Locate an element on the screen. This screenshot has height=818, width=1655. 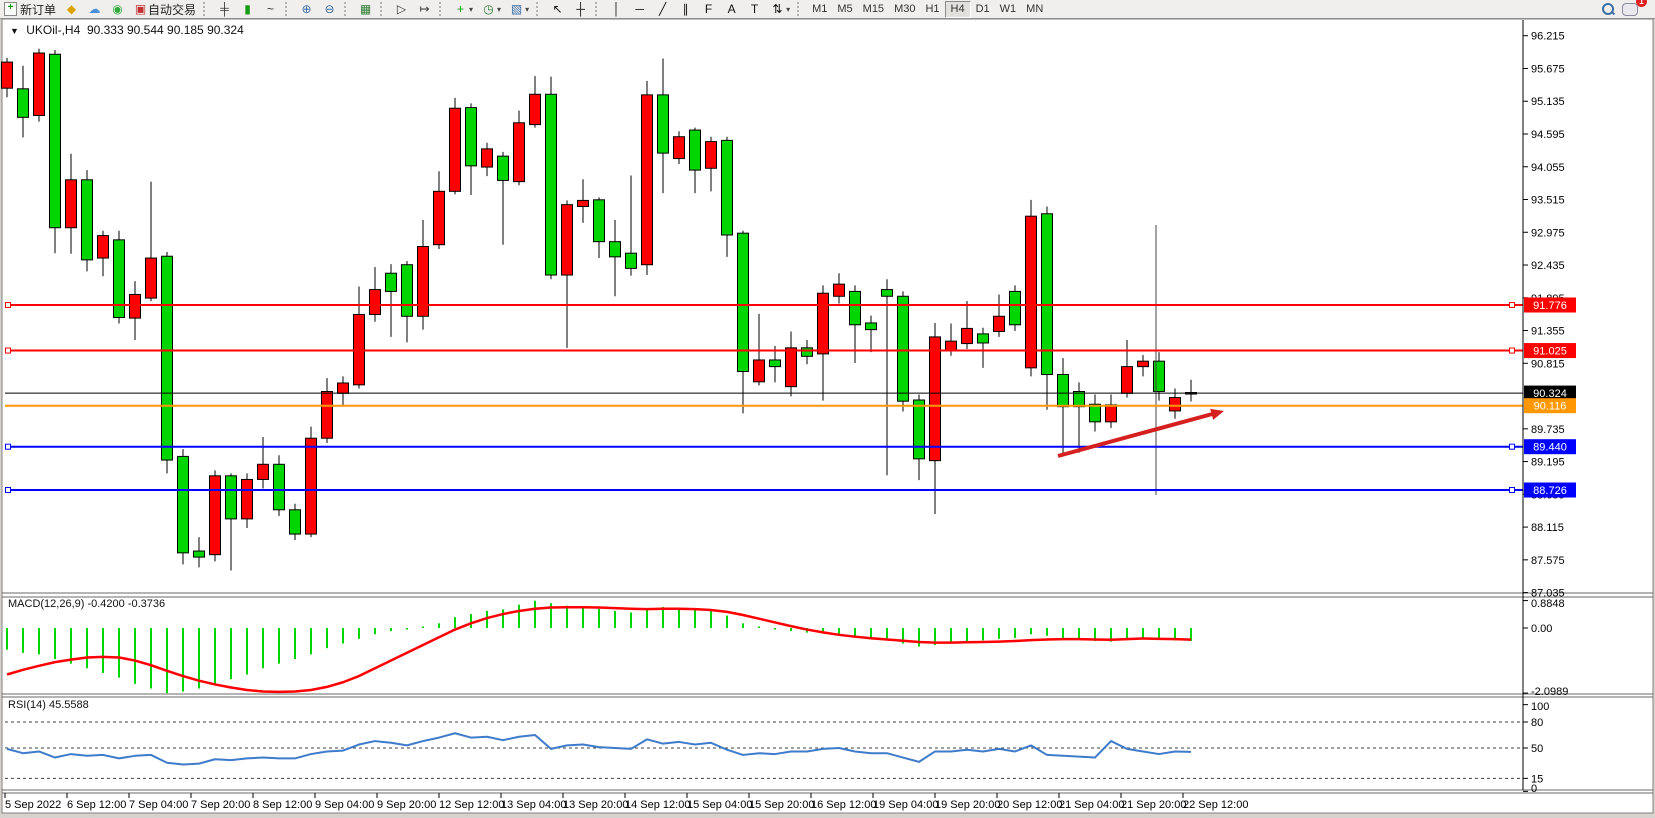
candlestick-chart-icon: ▮ is located at coordinates (247, 9).